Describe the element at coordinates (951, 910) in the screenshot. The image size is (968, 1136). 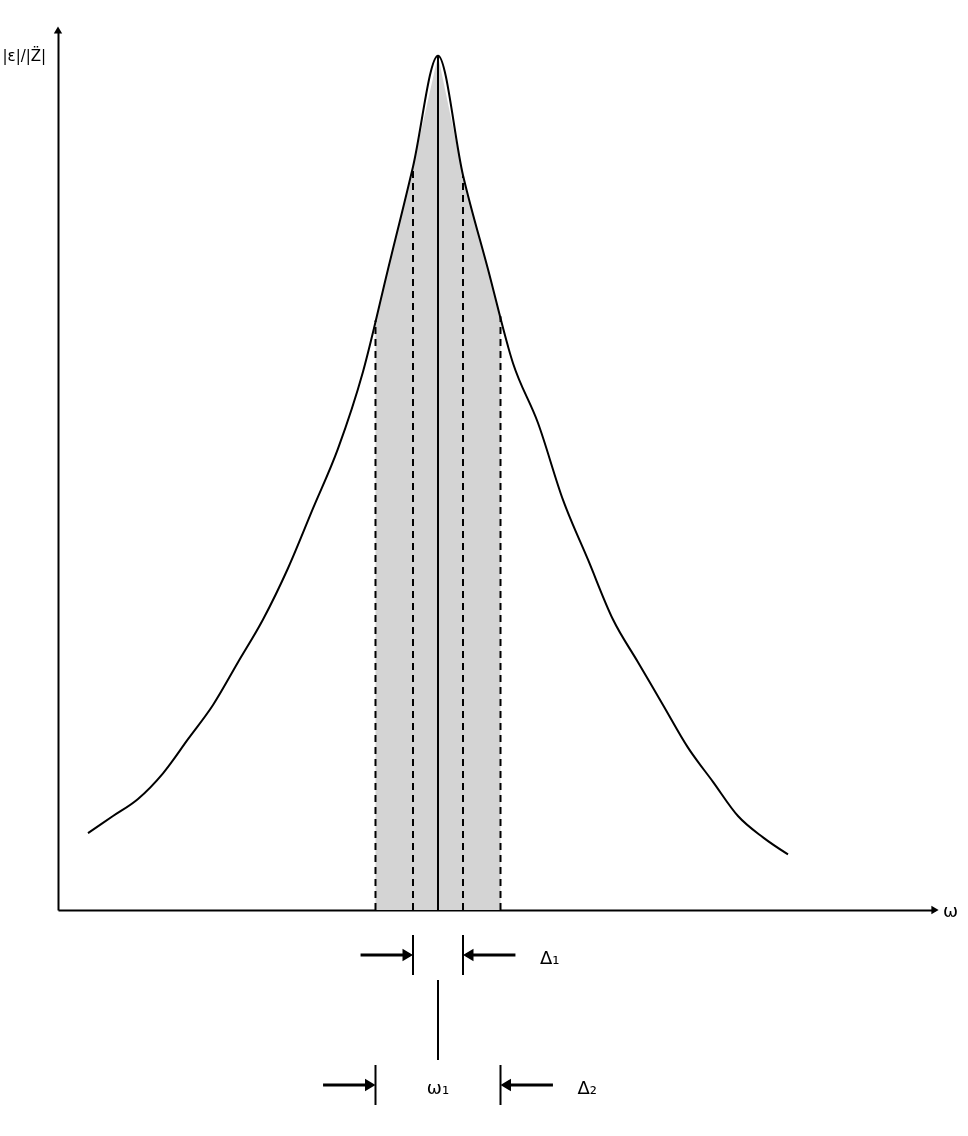
I see `text: ω` at that location.